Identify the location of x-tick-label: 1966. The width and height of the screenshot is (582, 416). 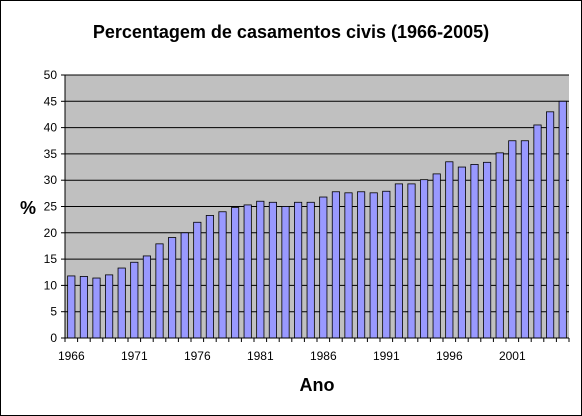
(71, 356).